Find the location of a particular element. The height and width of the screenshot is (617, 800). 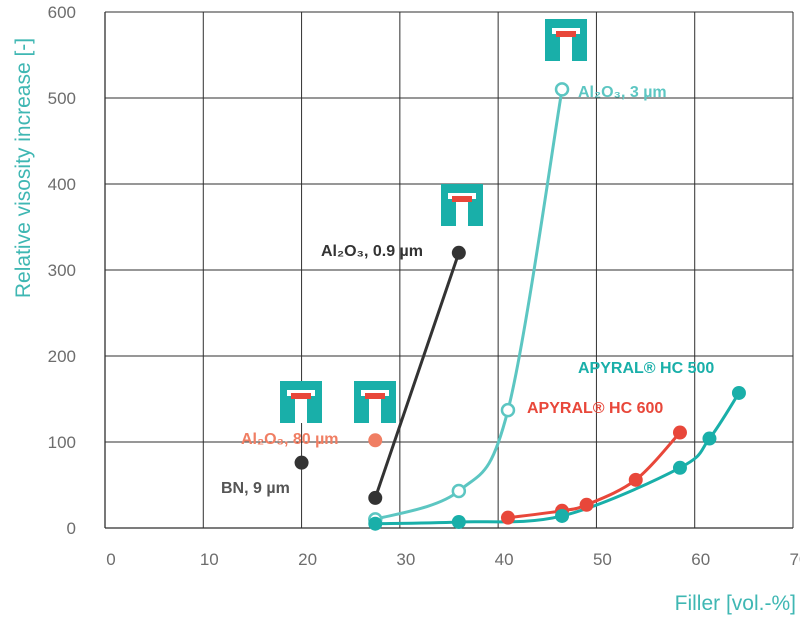

y-tick-label: 0 is located at coordinates (71, 528).